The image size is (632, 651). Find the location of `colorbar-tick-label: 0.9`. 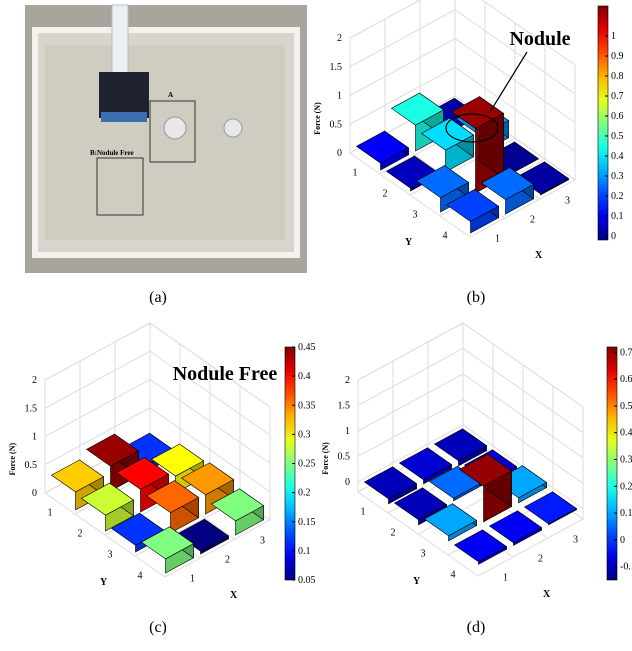

colorbar-tick-label: 0.9 is located at coordinates (617, 56).